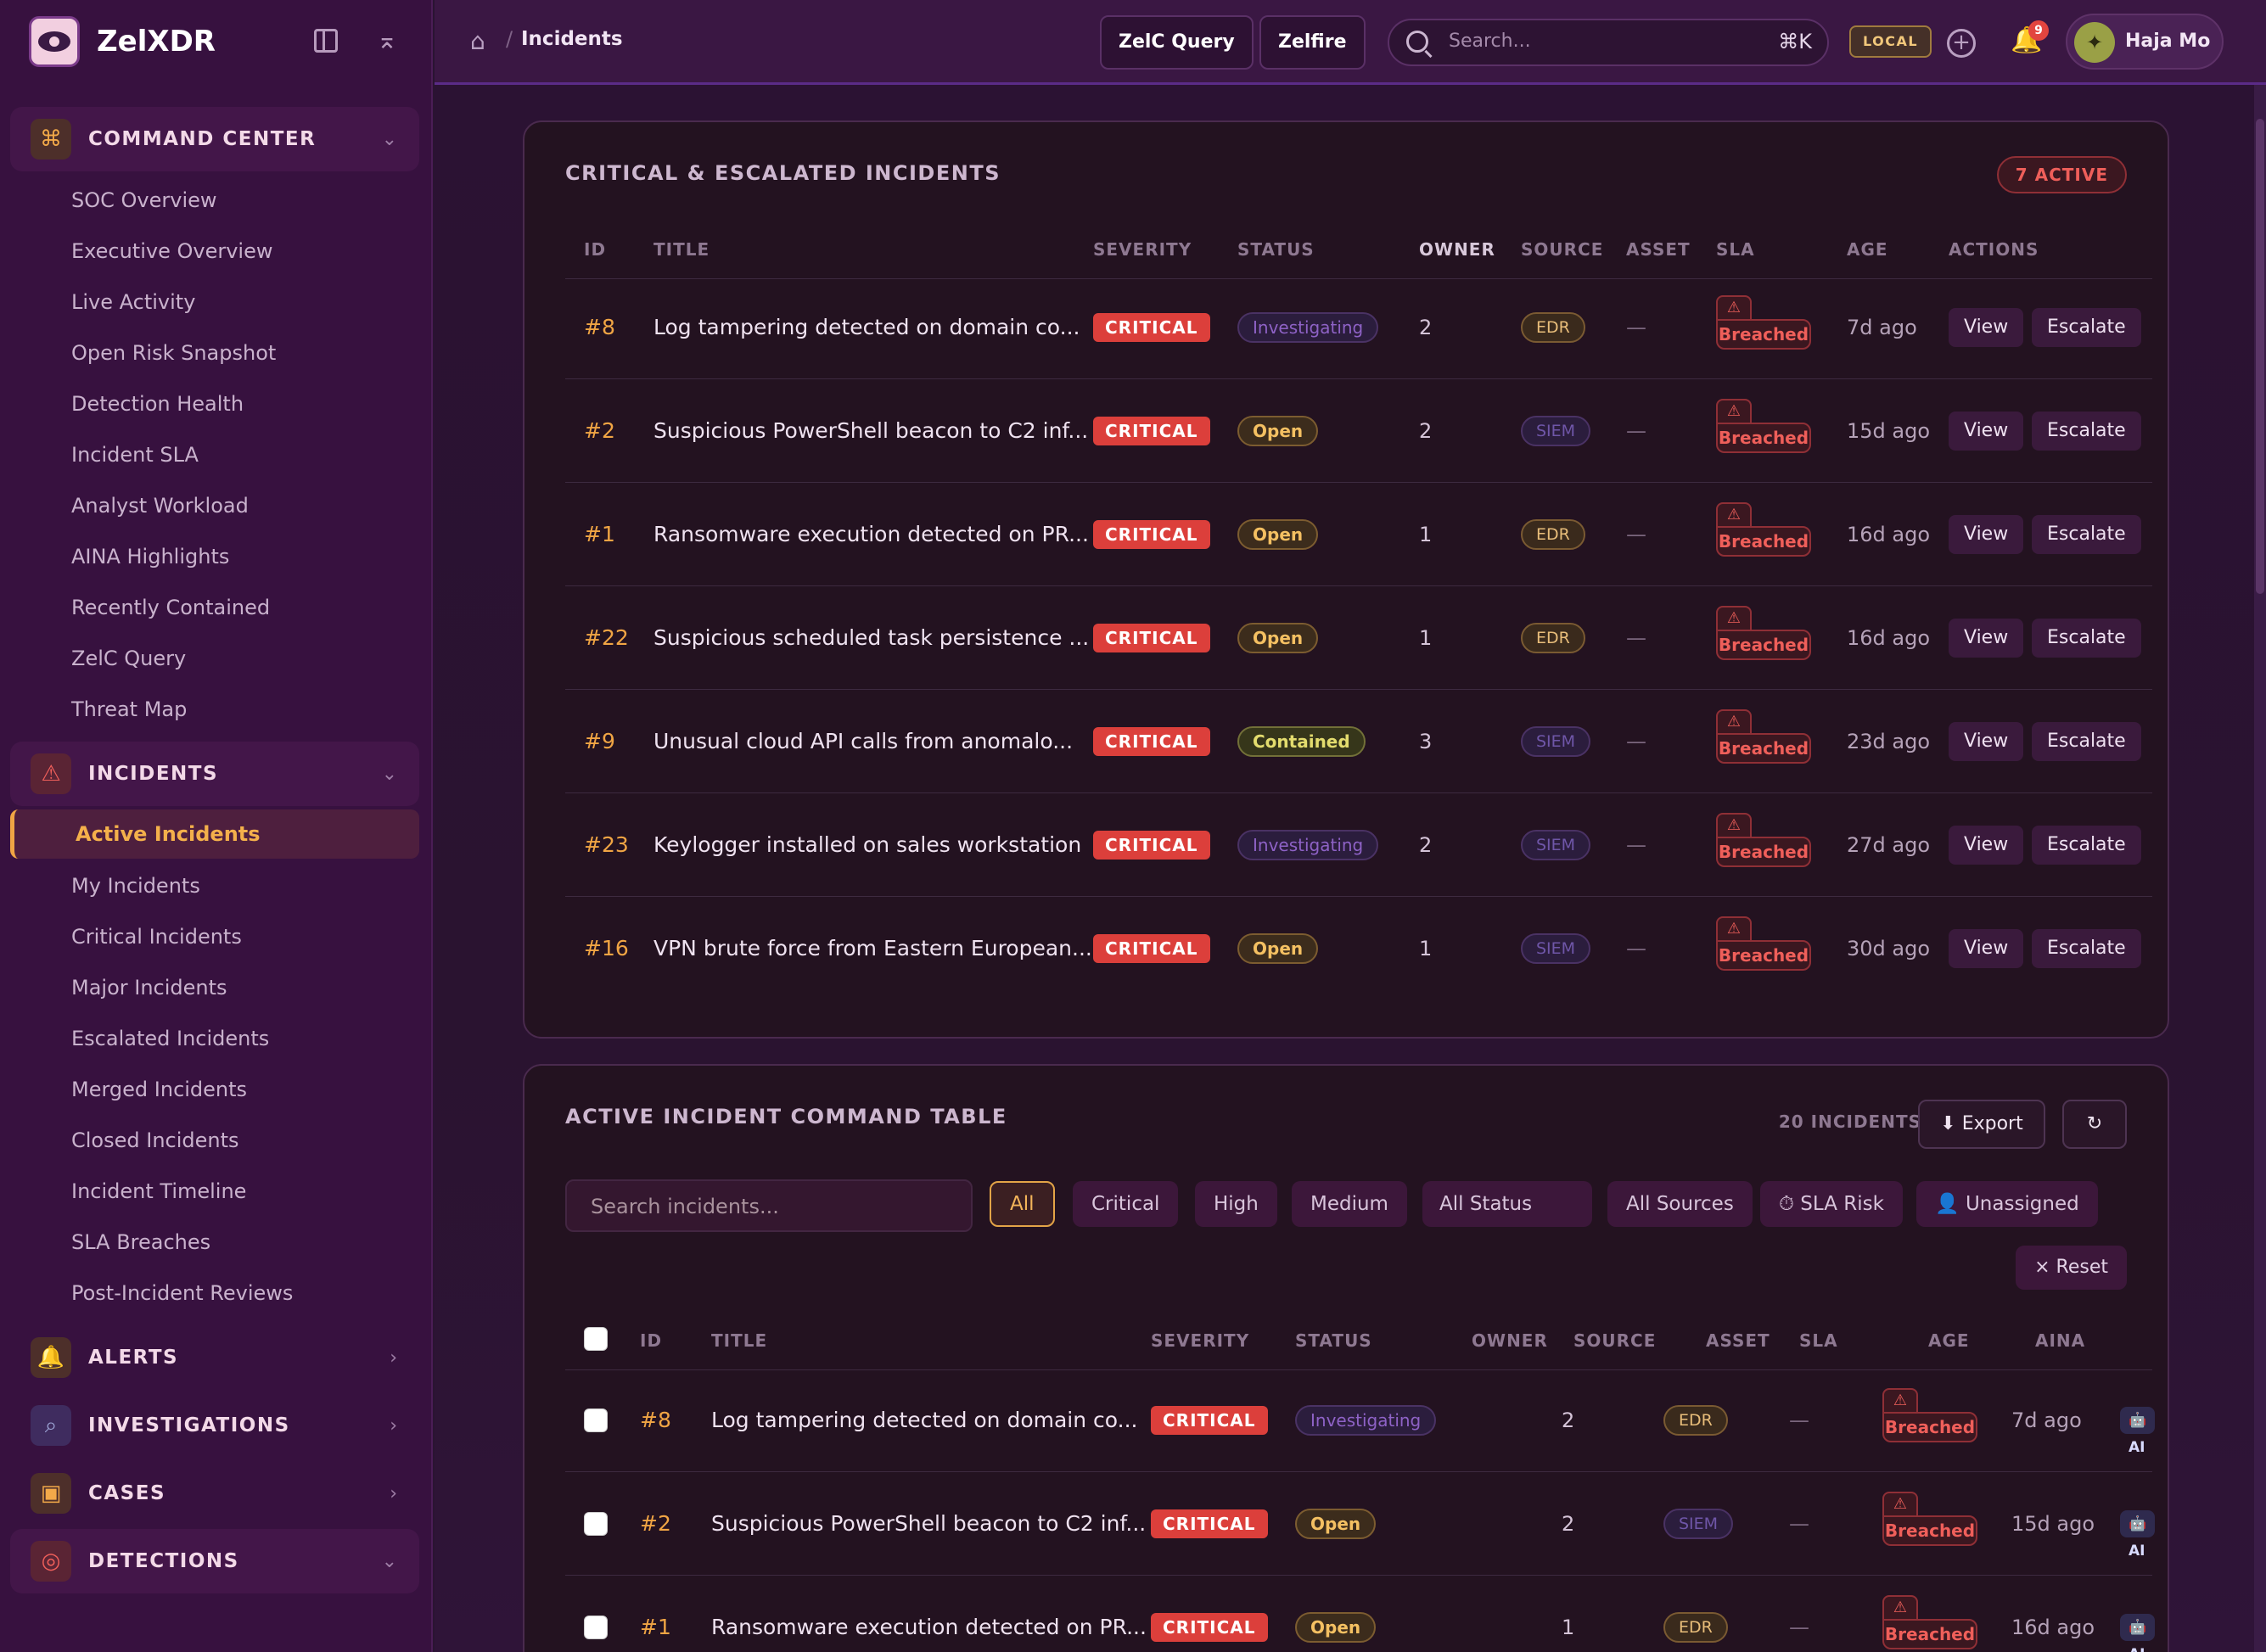  I want to click on incident-id: #23, so click(607, 844).